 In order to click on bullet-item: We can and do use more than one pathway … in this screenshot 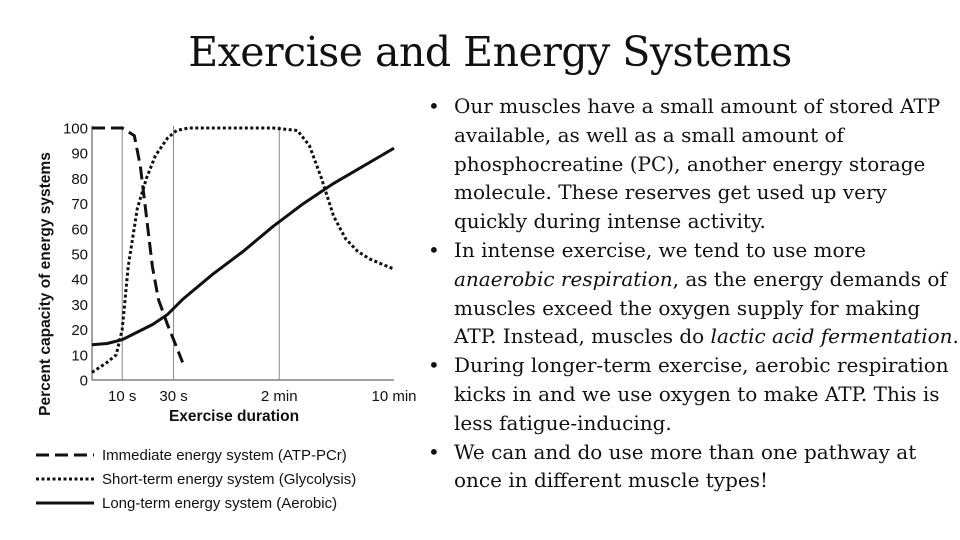, I will do `click(692, 467)`.